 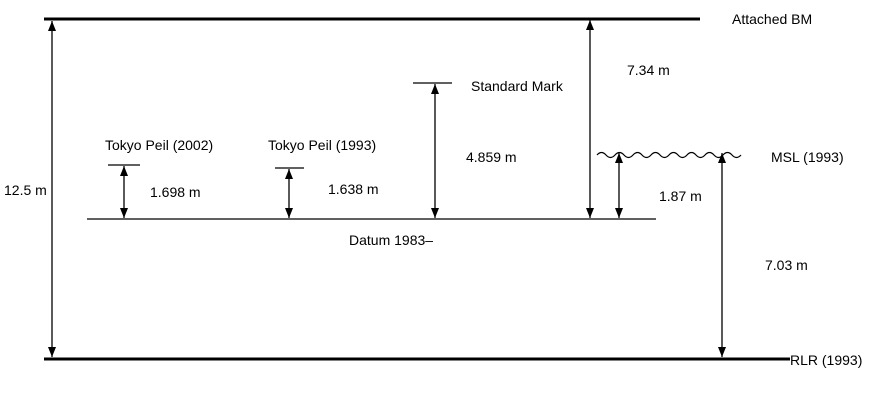 What do you see at coordinates (322, 145) in the screenshot?
I see `tokyo-peil-1993-label: Tokyo Peil (1993)` at bounding box center [322, 145].